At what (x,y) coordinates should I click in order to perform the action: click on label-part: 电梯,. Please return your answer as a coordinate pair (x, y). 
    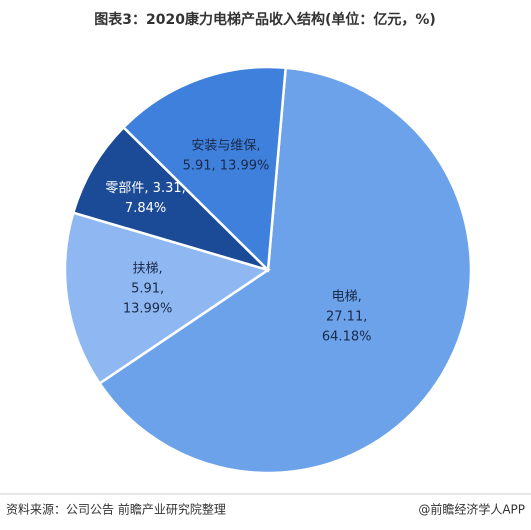
    Looking at the image, I should click on (347, 296).